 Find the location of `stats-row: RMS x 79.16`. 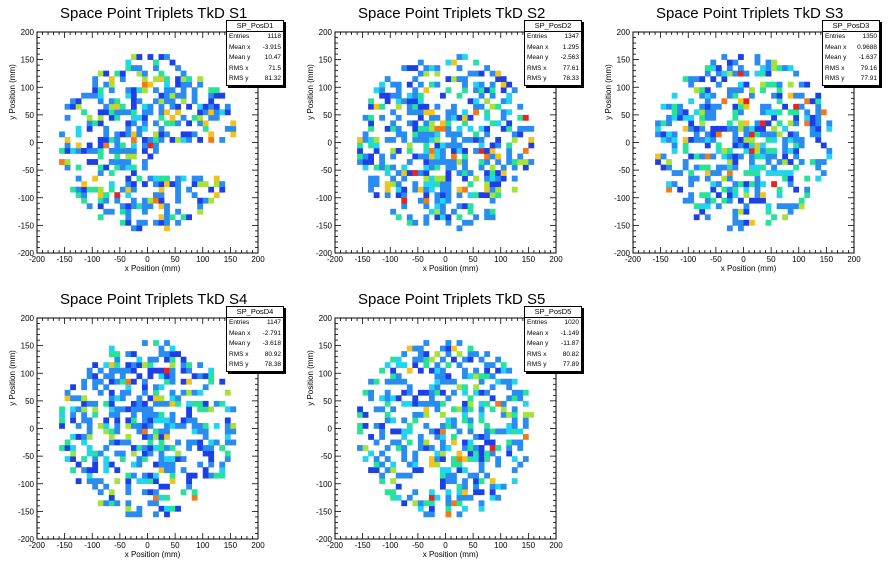

stats-row: RMS x 79.16 is located at coordinates (851, 69).